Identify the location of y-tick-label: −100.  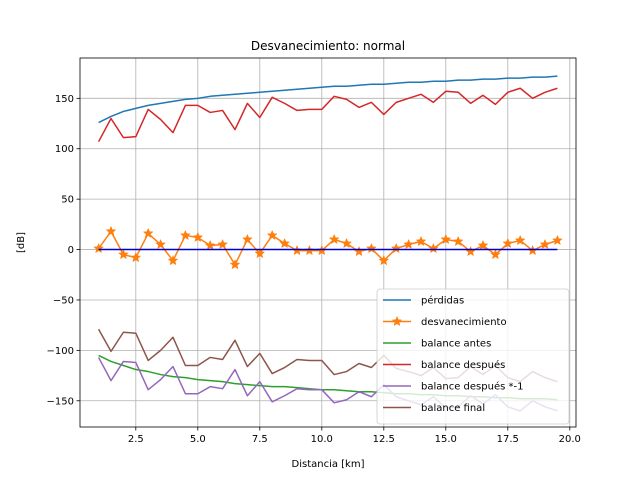
(60, 351).